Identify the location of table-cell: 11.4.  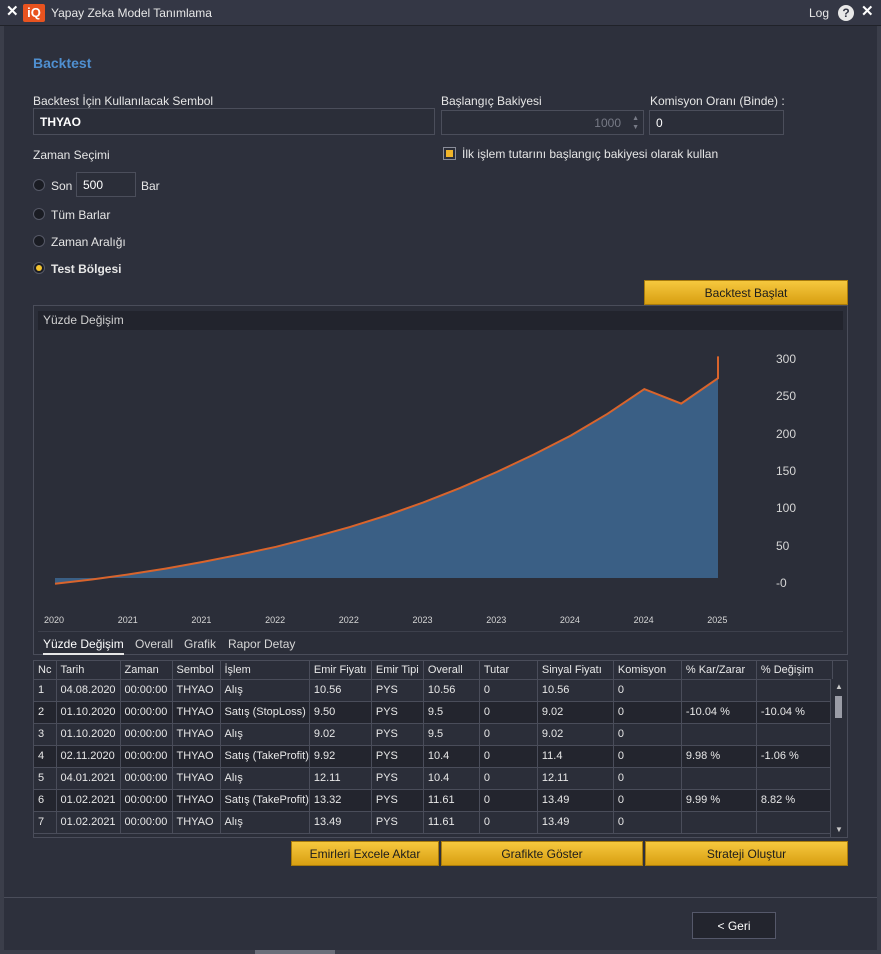
(575, 756).